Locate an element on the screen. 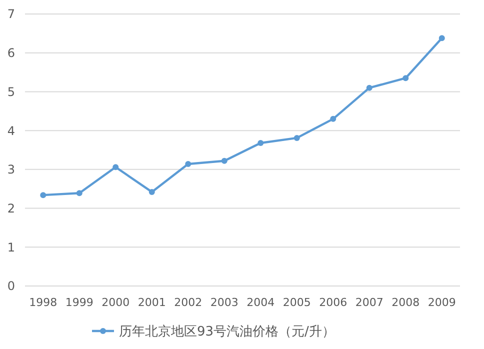 Image resolution: width=484 pixels, height=349 pixels. x-tick-label: 2001 is located at coordinates (152, 302).